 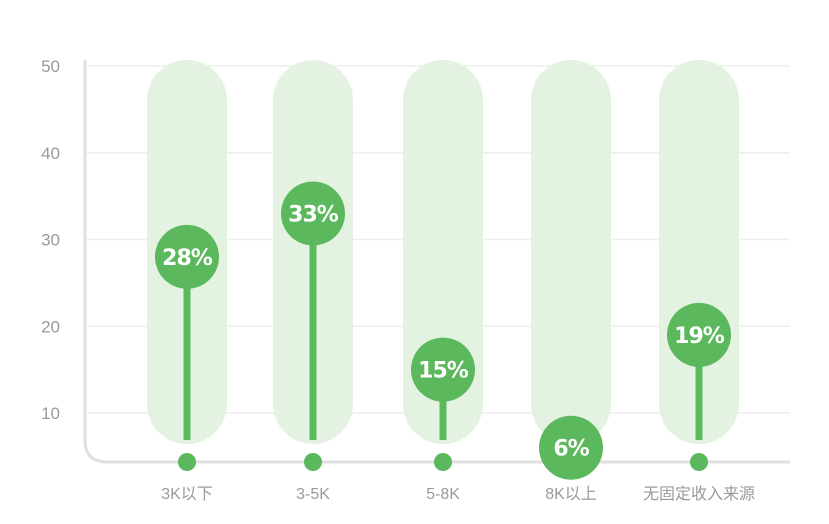 What do you see at coordinates (313, 494) in the screenshot?
I see `category-label: 3-5K` at bounding box center [313, 494].